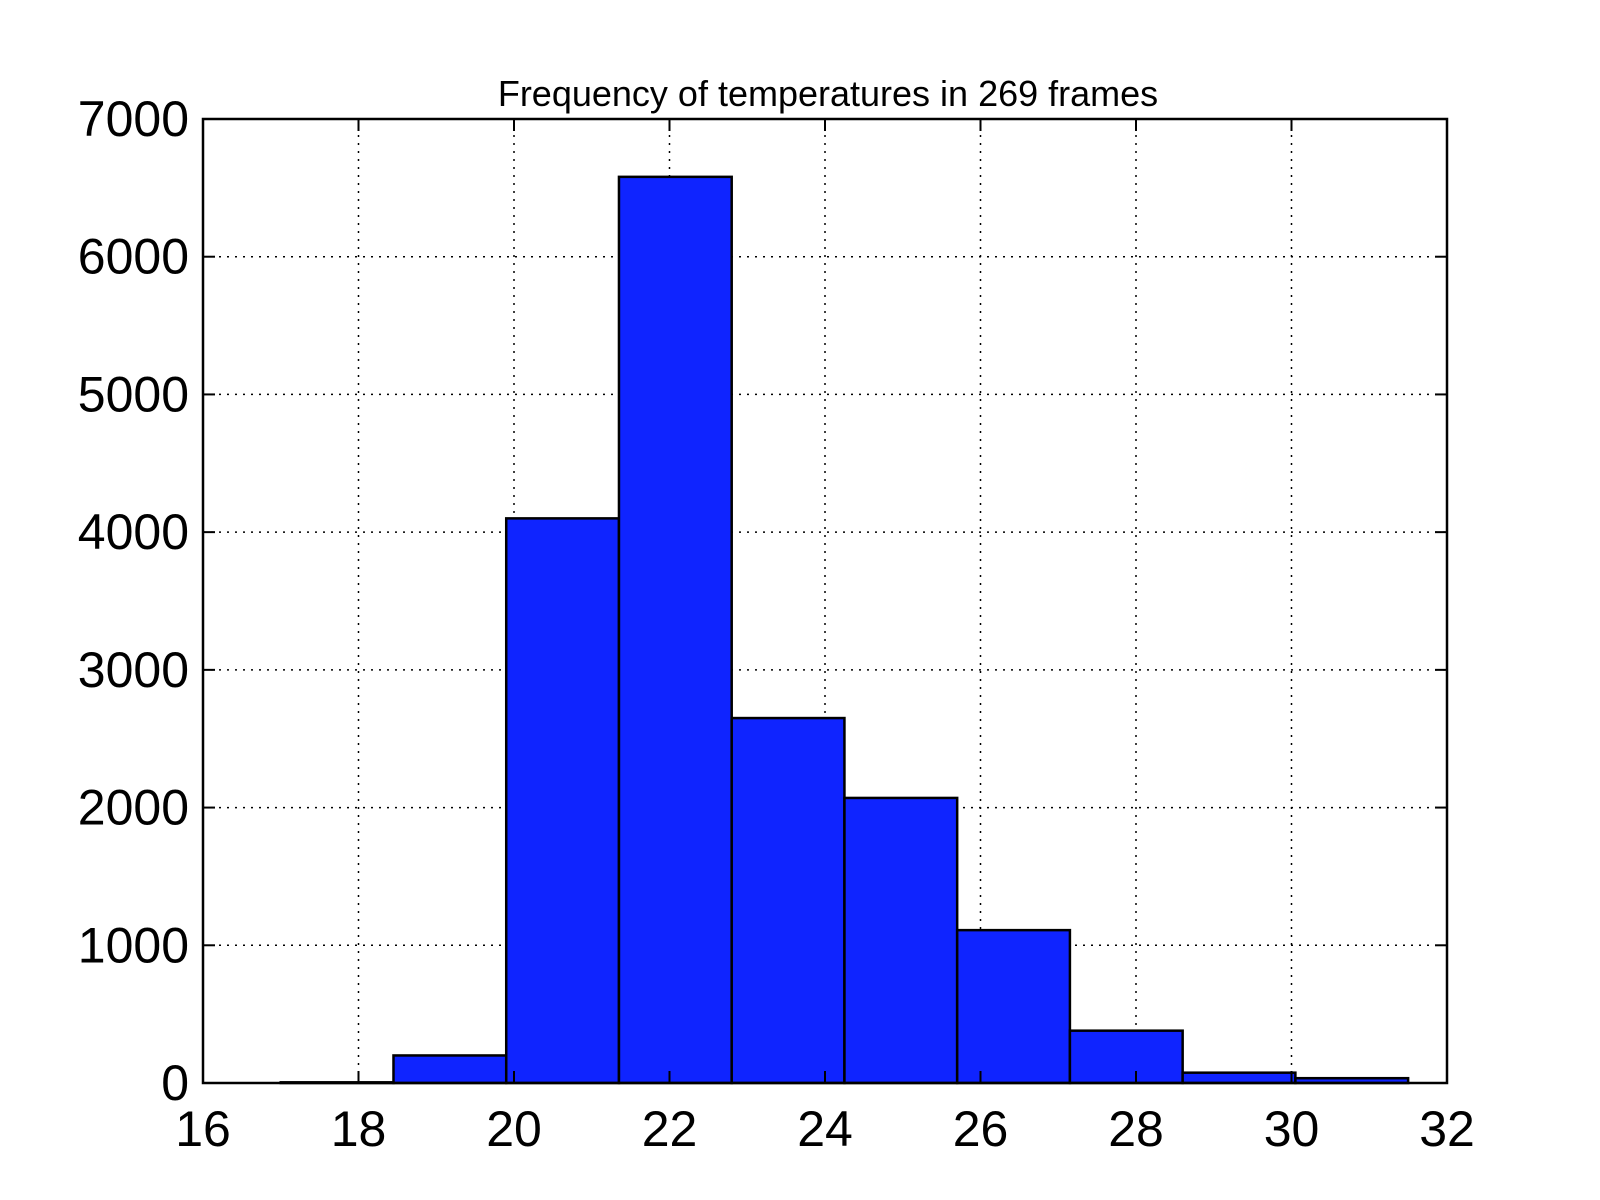 Image resolution: width=1600 pixels, height=1200 pixels. What do you see at coordinates (133, 394) in the screenshot?
I see `y-tick-label: 5000` at bounding box center [133, 394].